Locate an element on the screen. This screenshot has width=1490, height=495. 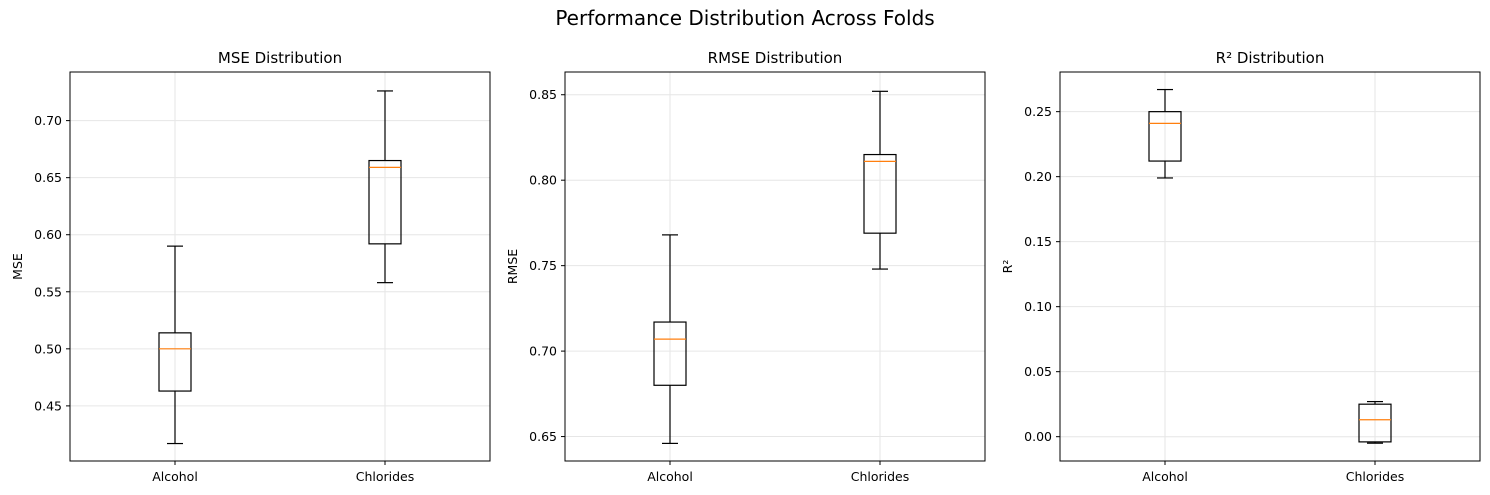
subplot-title: RMSE Distribution is located at coordinates (775, 58).